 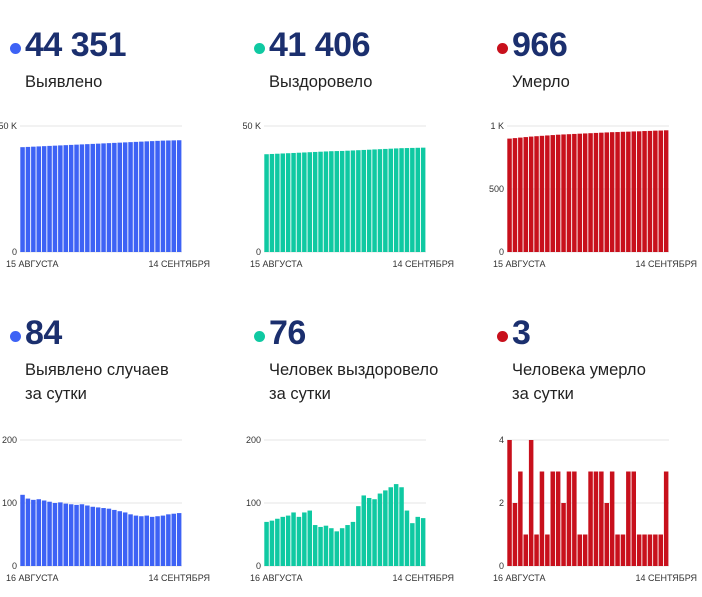 What do you see at coordinates (8, 126) in the screenshot?
I see `y-tick-label: 50 K` at bounding box center [8, 126].